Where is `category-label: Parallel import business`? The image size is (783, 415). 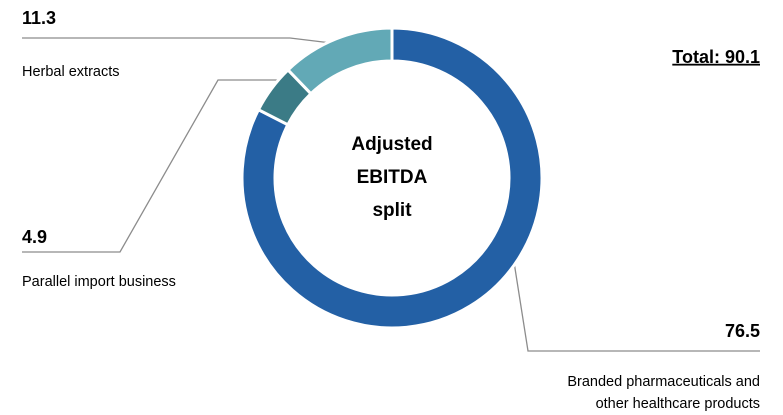
category-label: Parallel import business is located at coordinates (99, 282).